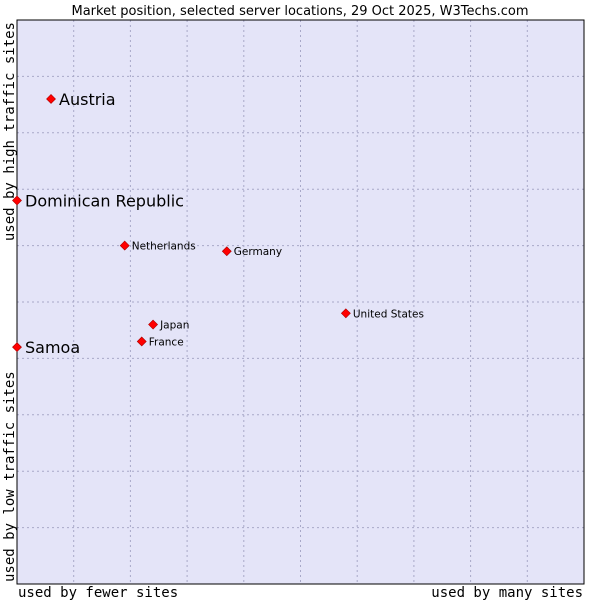  Describe the element at coordinates (52, 347) in the screenshot. I see `point-label: Samoa` at that location.